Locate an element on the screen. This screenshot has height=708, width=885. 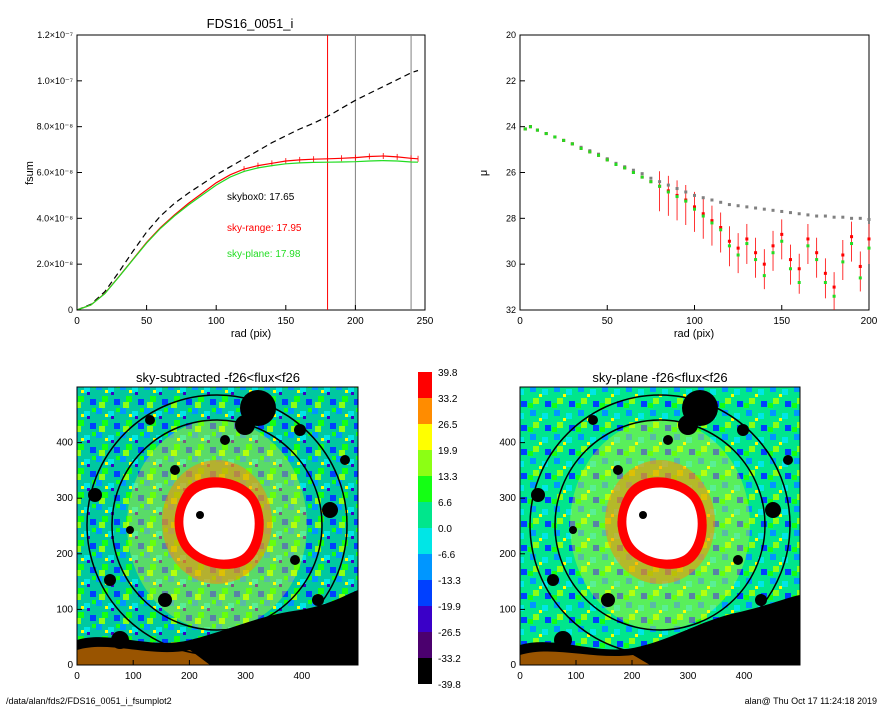
surface-brightness-ytick-label: 32 is located at coordinates (511, 310).